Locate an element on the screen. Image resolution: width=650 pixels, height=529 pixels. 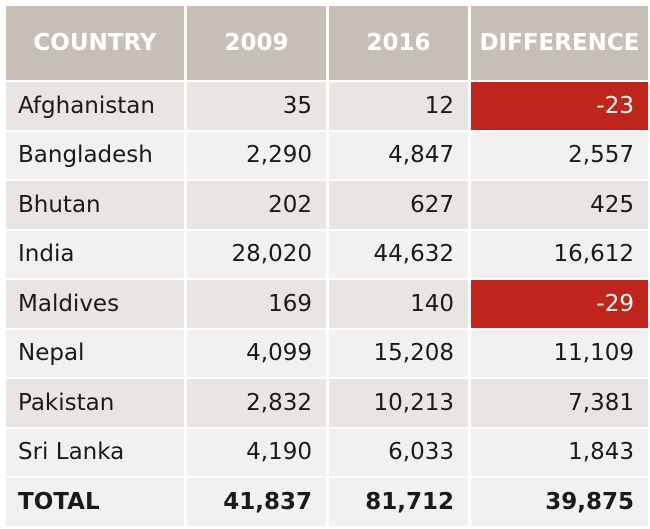
cell-2009: 28,020 is located at coordinates (256, 254).